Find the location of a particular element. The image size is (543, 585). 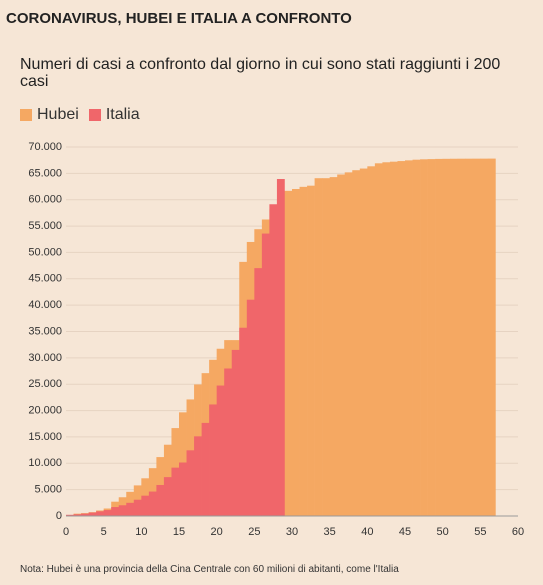

legend-label: Hubei is located at coordinates (58, 114).